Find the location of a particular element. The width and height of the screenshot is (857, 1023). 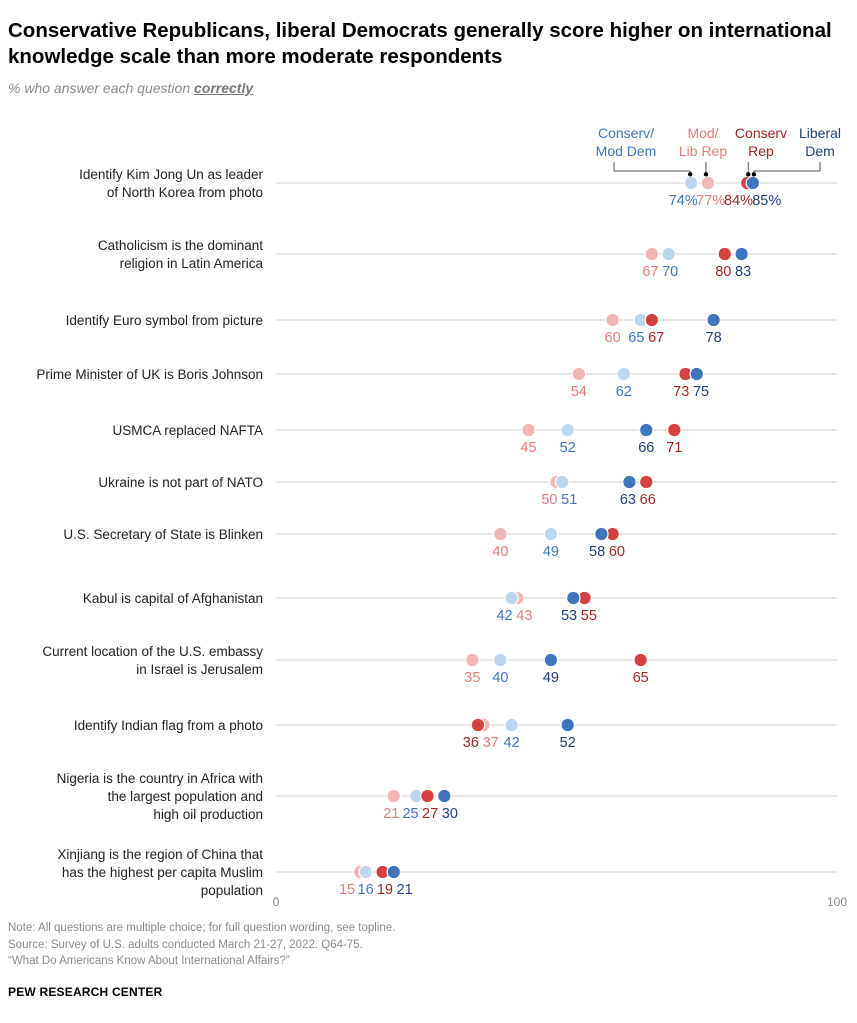

data-label-liberal-dem: 21 is located at coordinates (405, 890).